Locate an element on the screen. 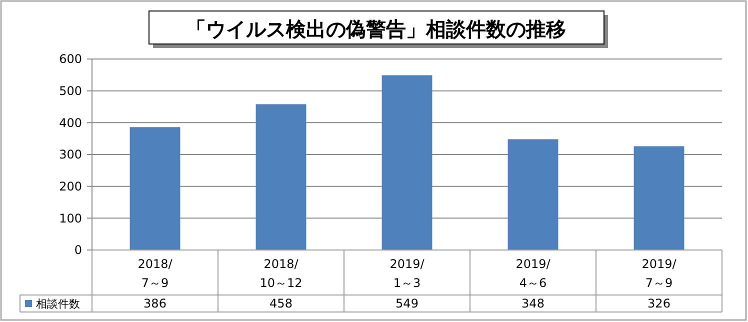 Image resolution: width=748 pixels, height=322 pixels. data-label: 458 is located at coordinates (281, 303).